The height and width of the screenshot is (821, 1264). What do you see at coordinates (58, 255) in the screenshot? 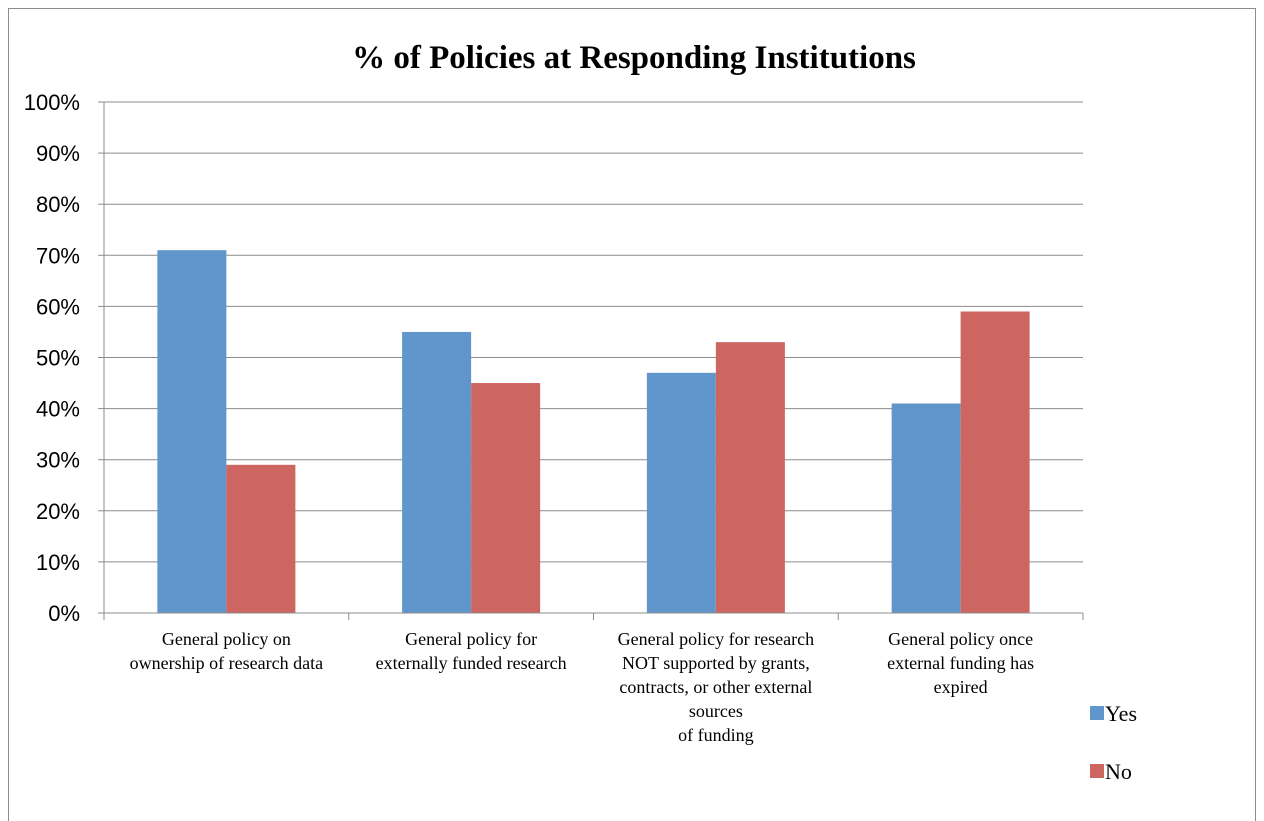
I see `y-tick-label: 70%` at bounding box center [58, 255].